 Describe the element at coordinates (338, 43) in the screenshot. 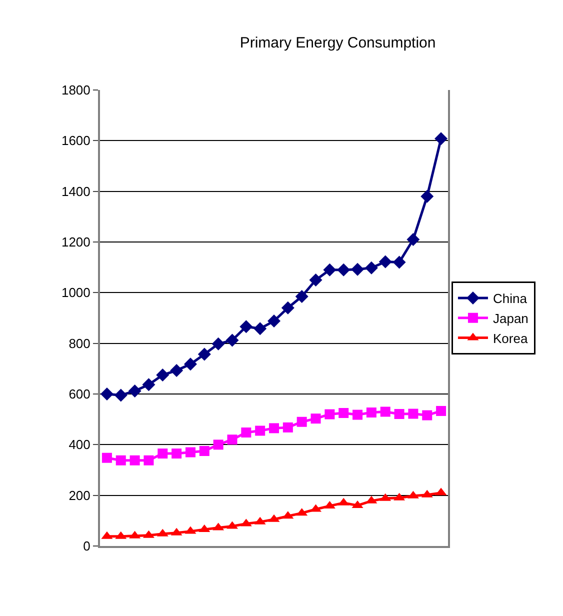

I see `chart-title: Primary Energy Consumption` at that location.